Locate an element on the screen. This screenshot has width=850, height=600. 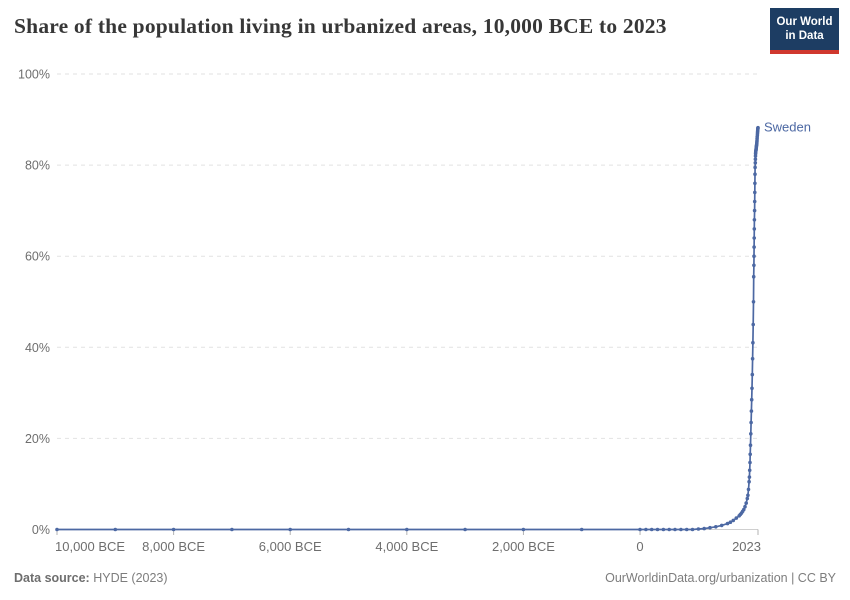
x-axis-tick-label: 2,000 BCE is located at coordinates (523, 546).